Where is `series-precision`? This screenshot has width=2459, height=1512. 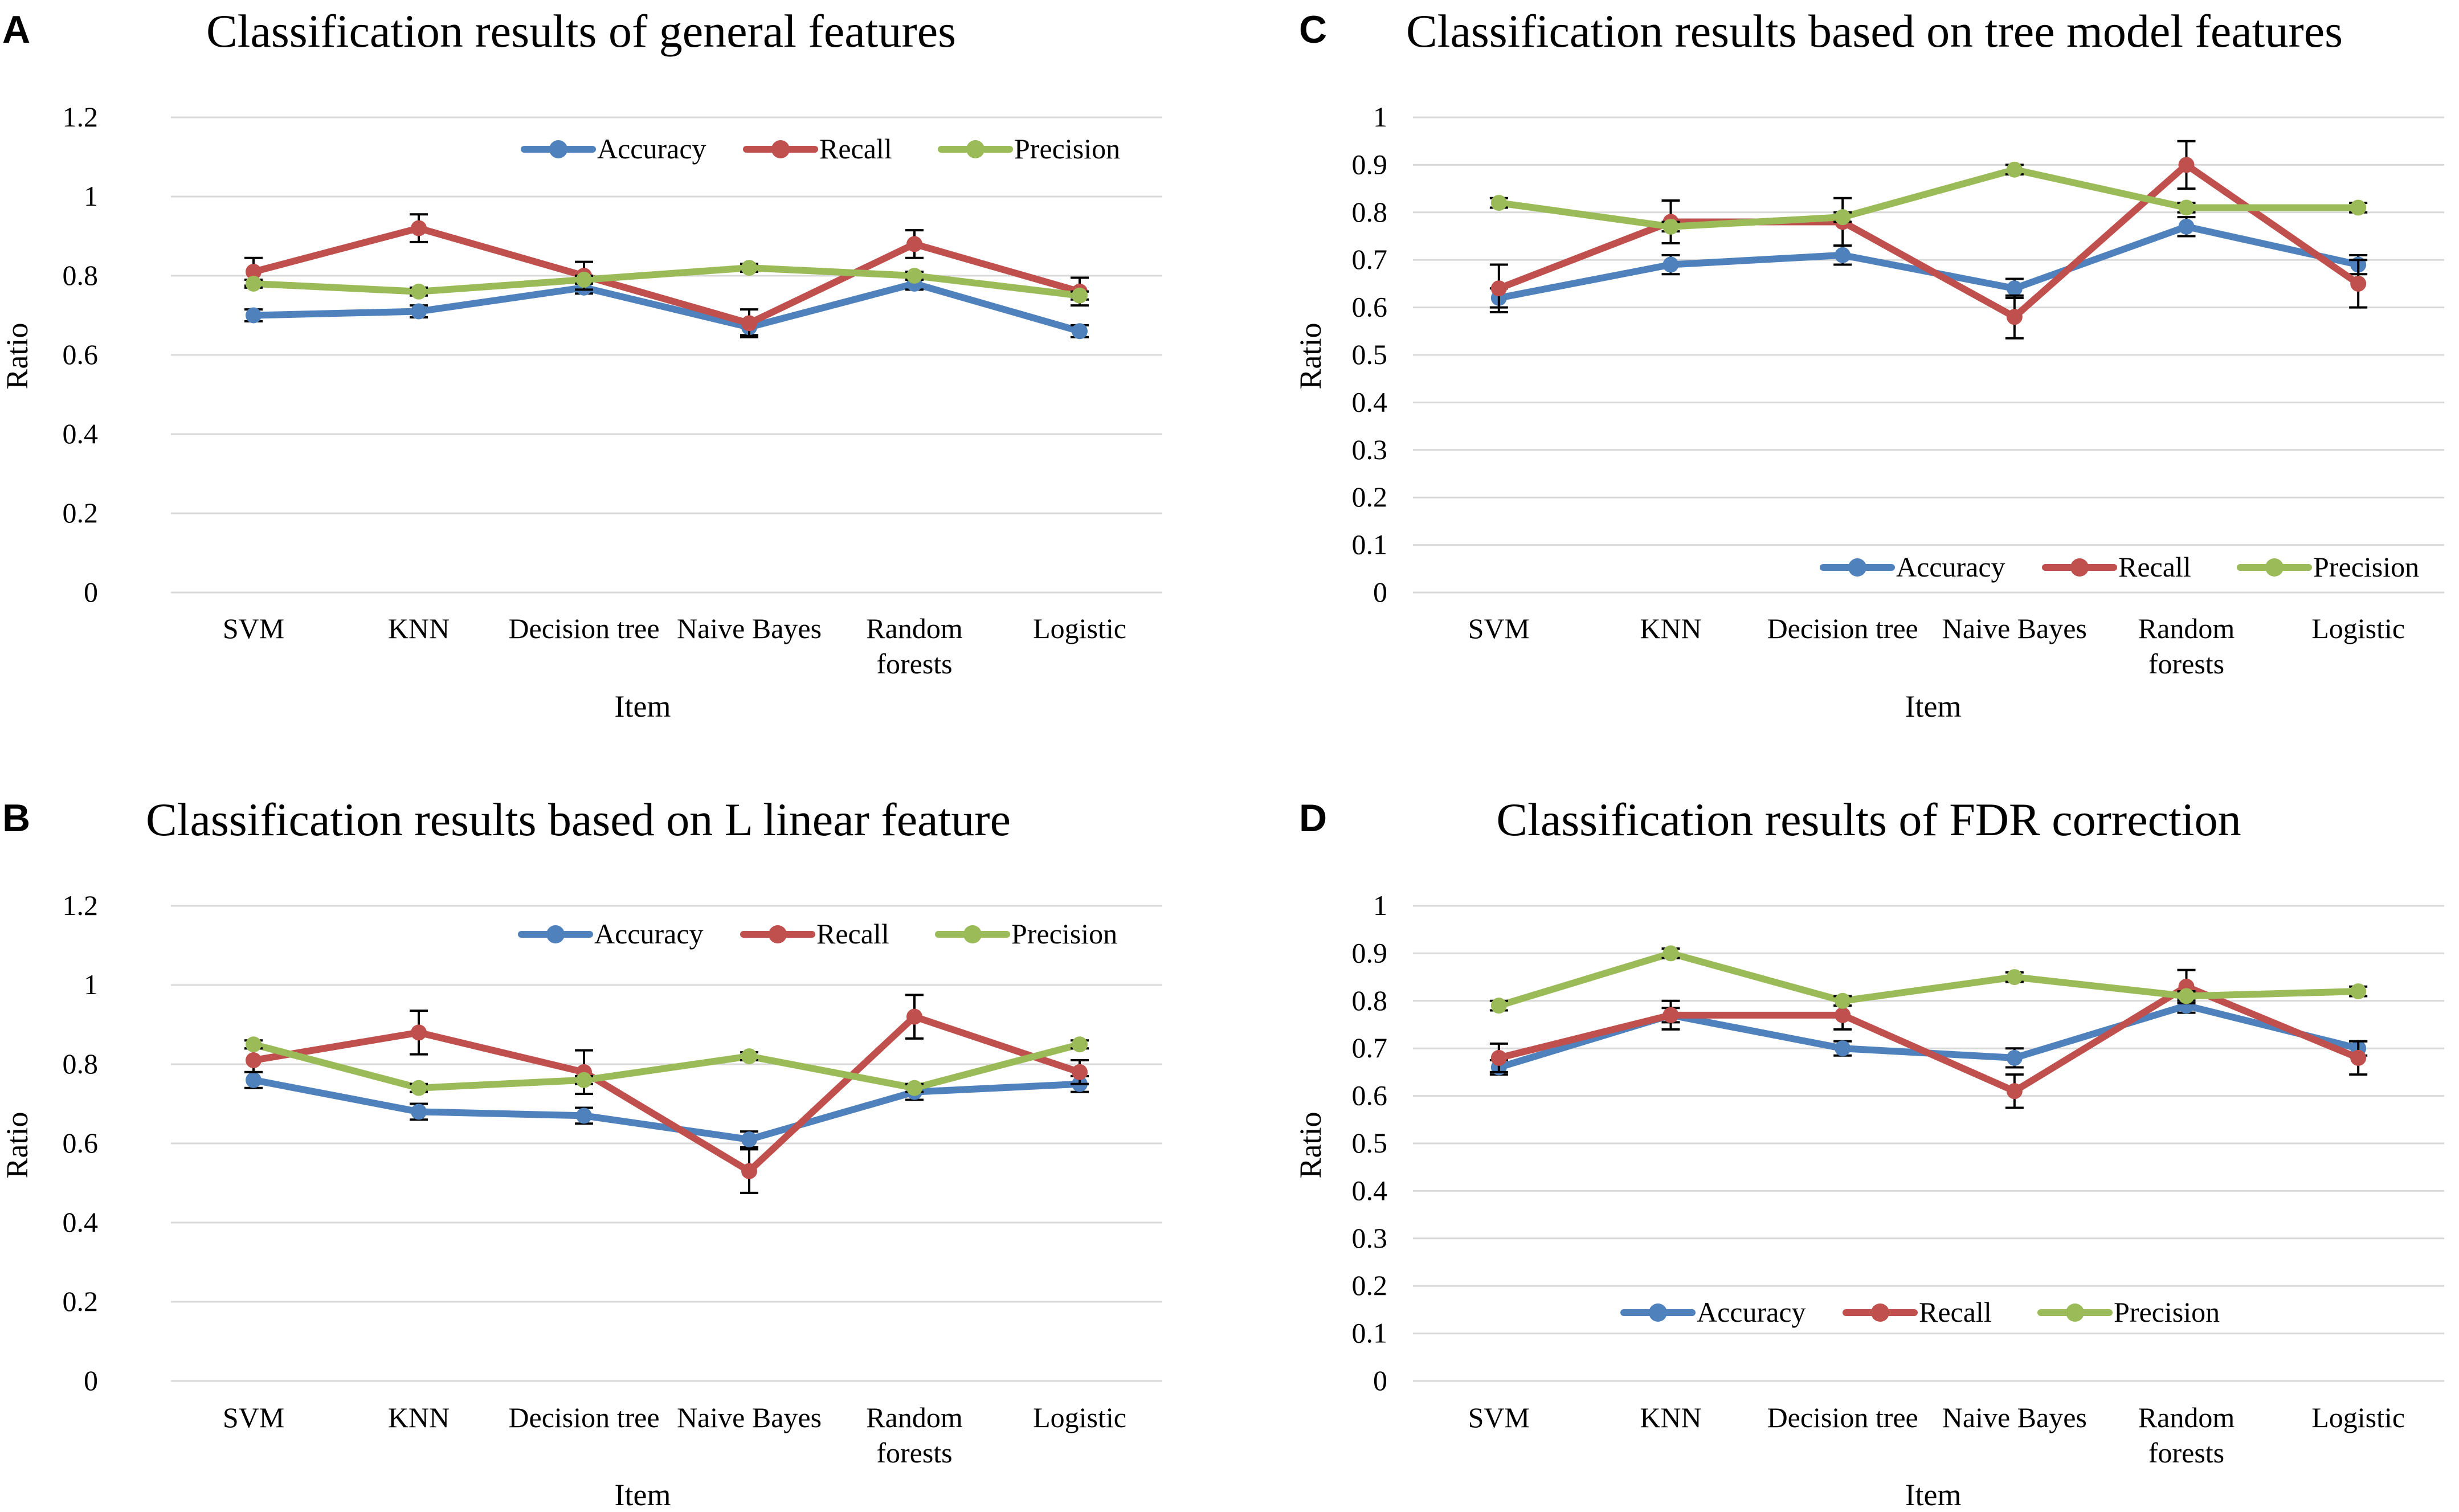 series-precision is located at coordinates (666, 1066).